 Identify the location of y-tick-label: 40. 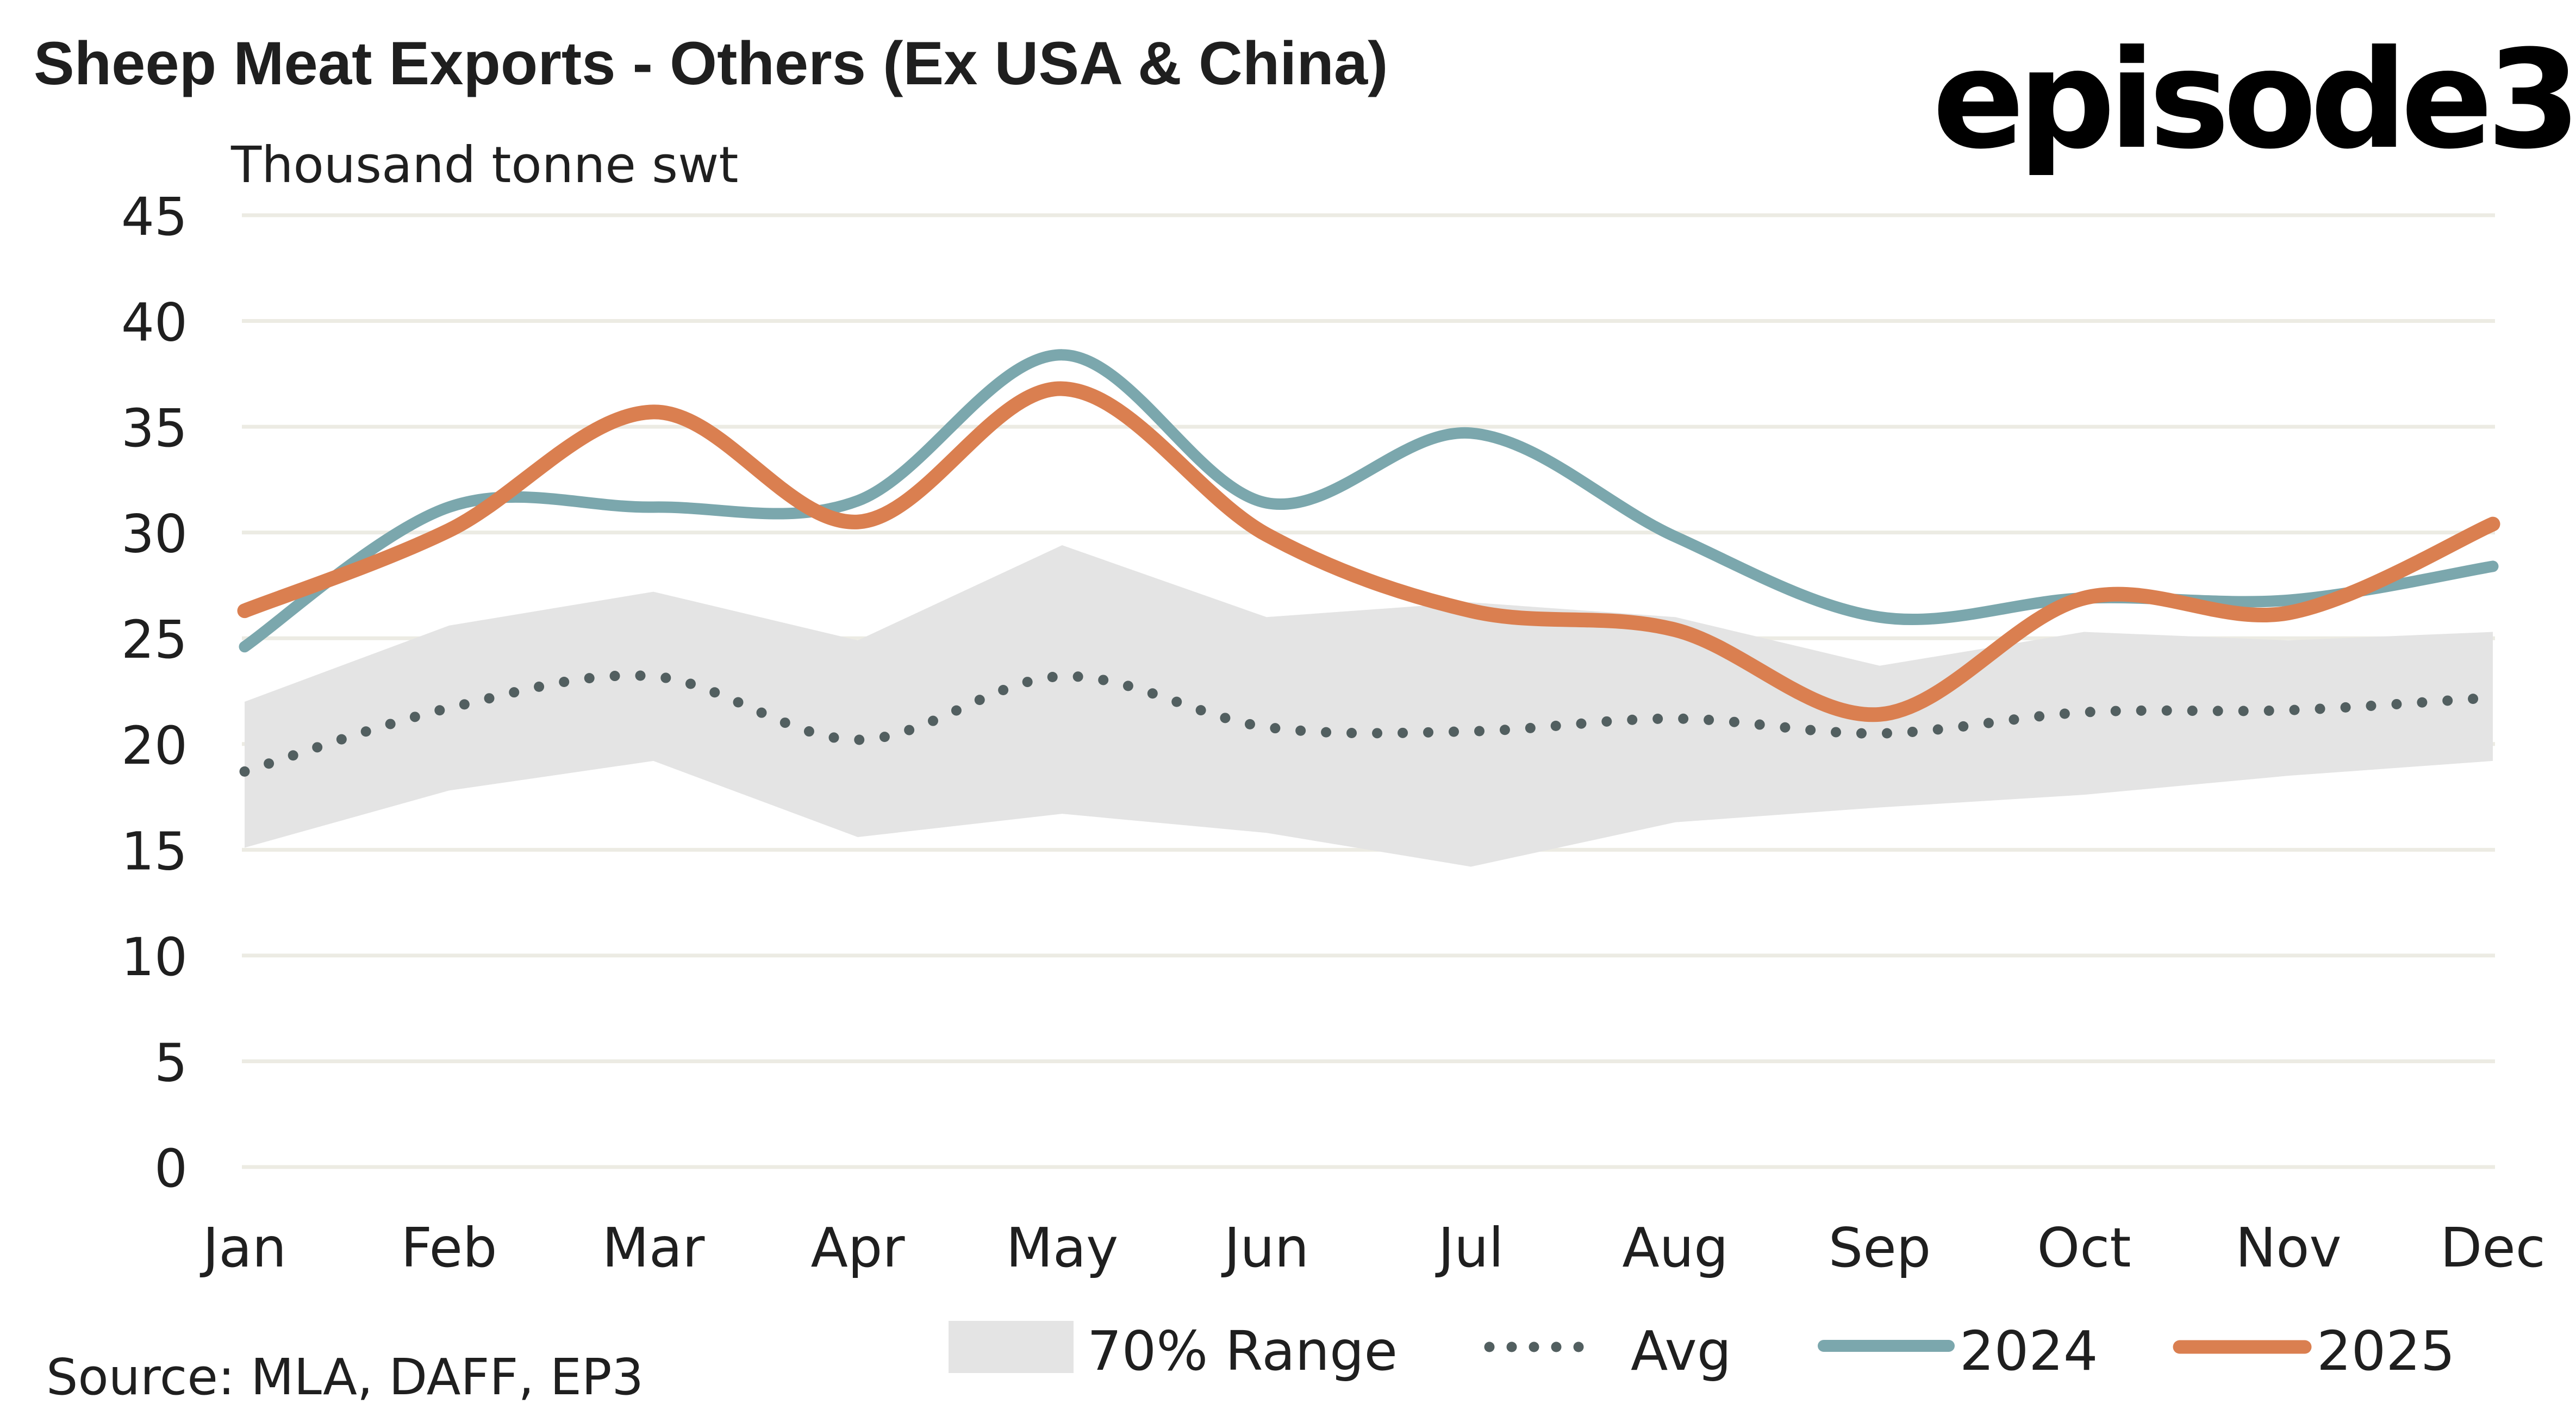
(154, 322).